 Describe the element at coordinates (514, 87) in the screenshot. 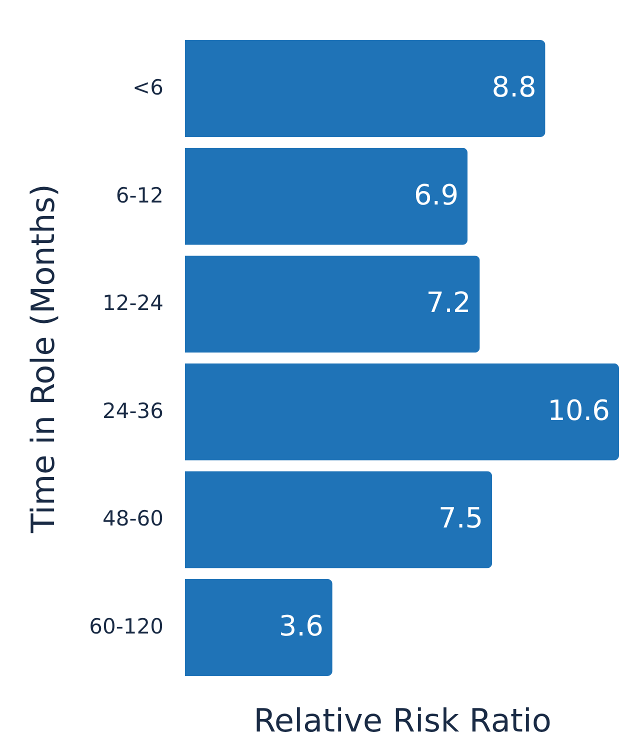

I see `data-label: 8.8` at that location.